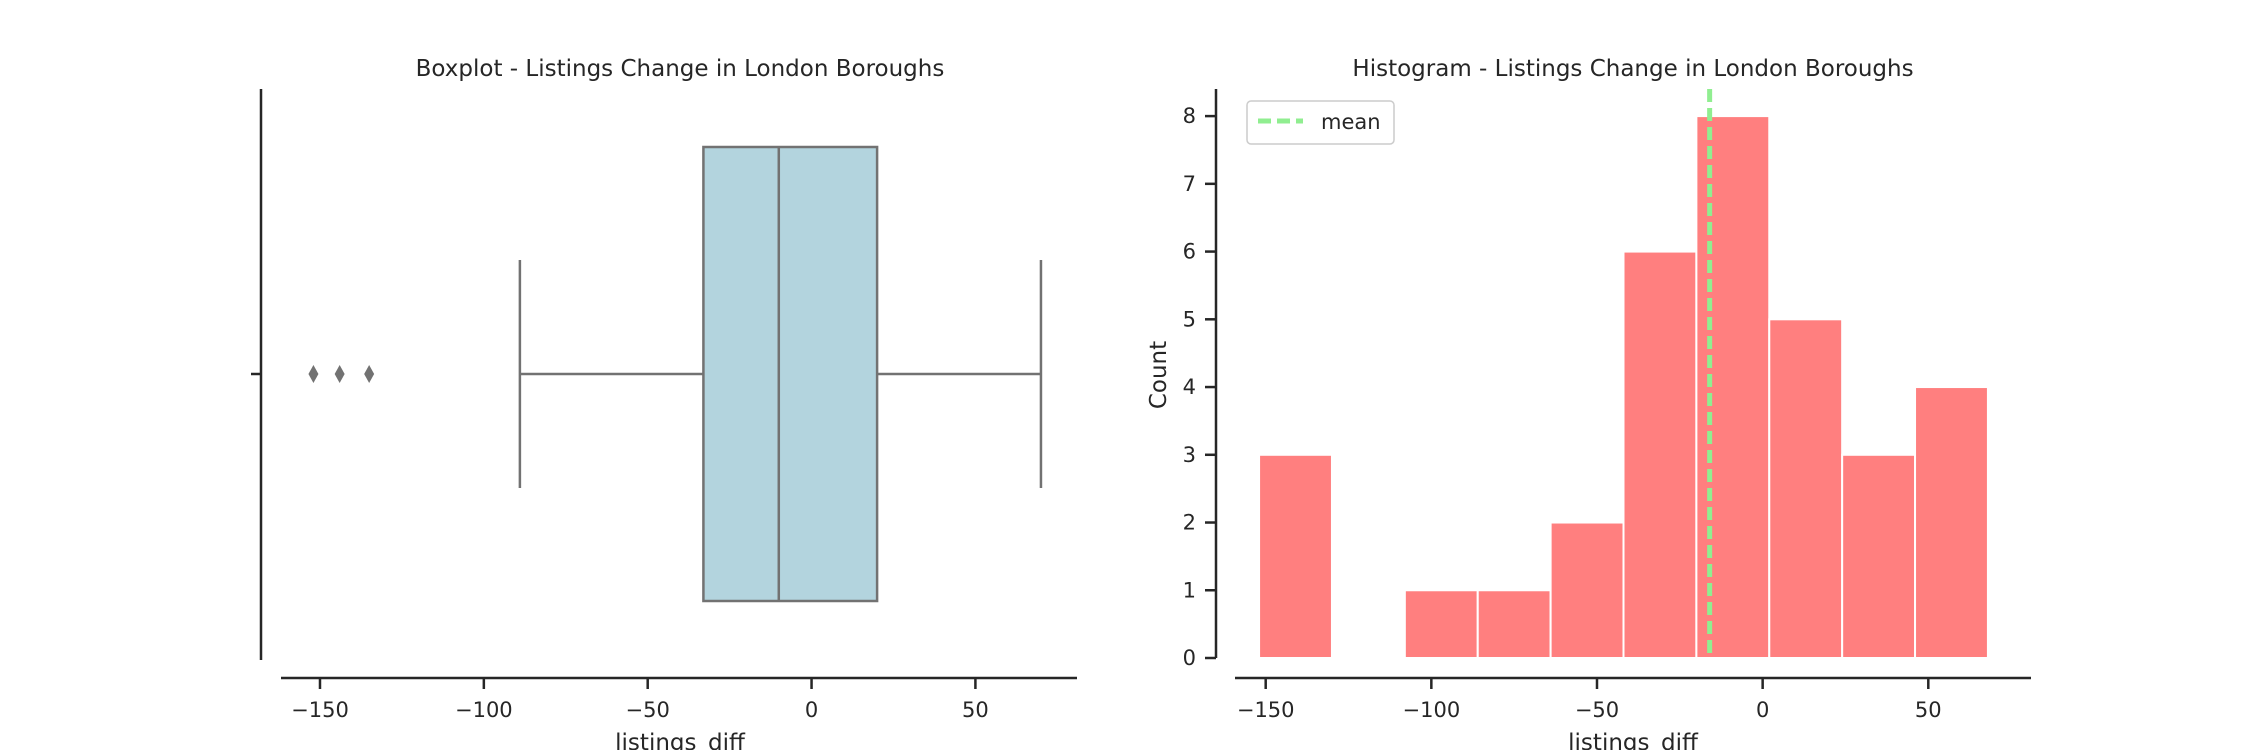 The image size is (2250, 750). I want to click on histogram-y-tick-label: 4, so click(1189, 387).